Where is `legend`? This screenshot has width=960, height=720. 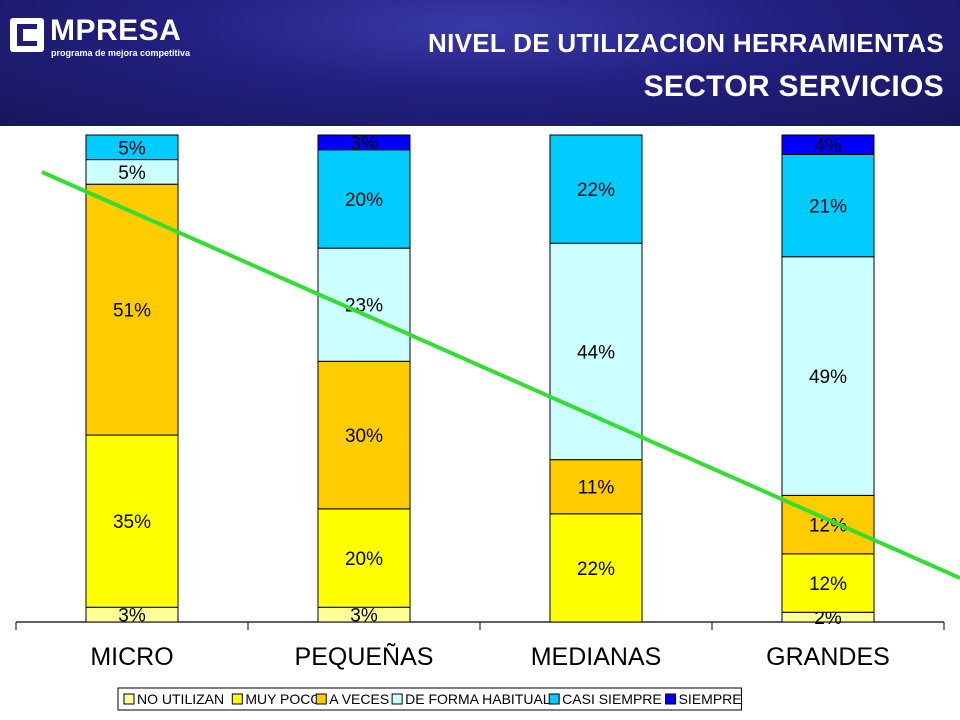 legend is located at coordinates (429, 699).